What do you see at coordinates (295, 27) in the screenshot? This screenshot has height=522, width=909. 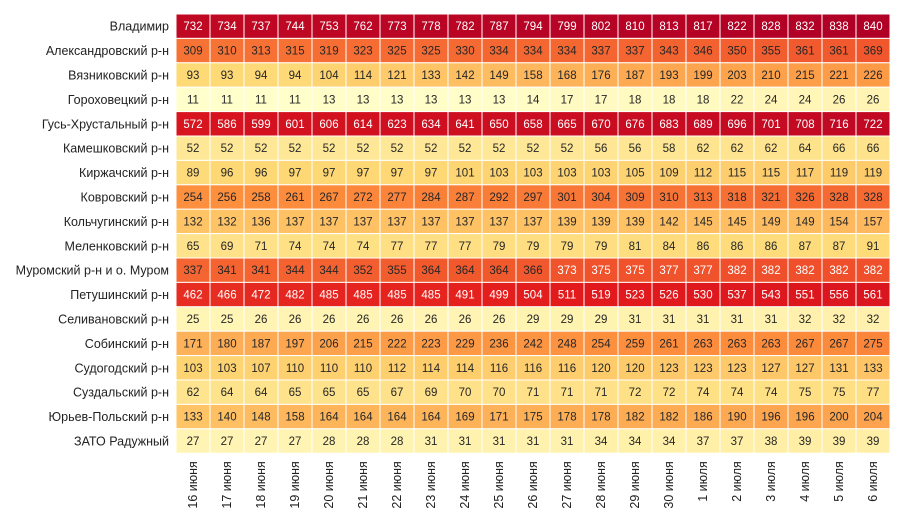 I see `cell-value-label: 744` at bounding box center [295, 27].